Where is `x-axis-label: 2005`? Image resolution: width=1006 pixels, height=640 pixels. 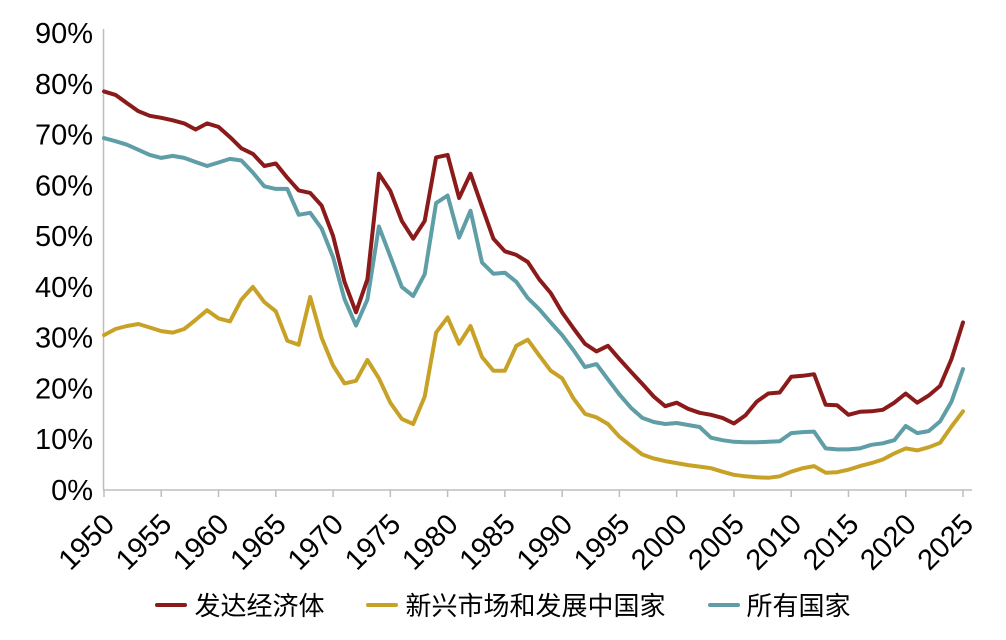
x-axis-label: 2005 is located at coordinates (717, 542).